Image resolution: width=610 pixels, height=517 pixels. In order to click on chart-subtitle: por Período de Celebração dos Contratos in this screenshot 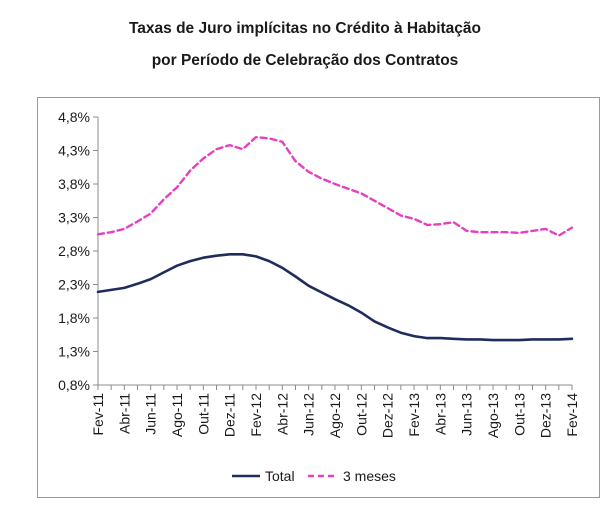, I will do `click(305, 60)`.